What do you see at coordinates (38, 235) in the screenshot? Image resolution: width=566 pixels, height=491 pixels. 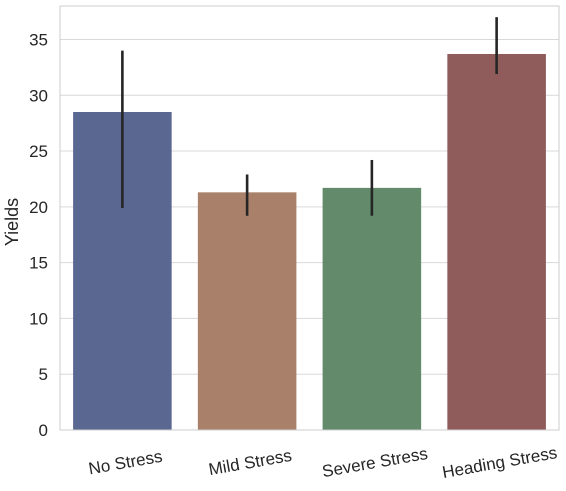 I see `y-tick-labels: 0 5 10 15 20 25 30 35` at bounding box center [38, 235].